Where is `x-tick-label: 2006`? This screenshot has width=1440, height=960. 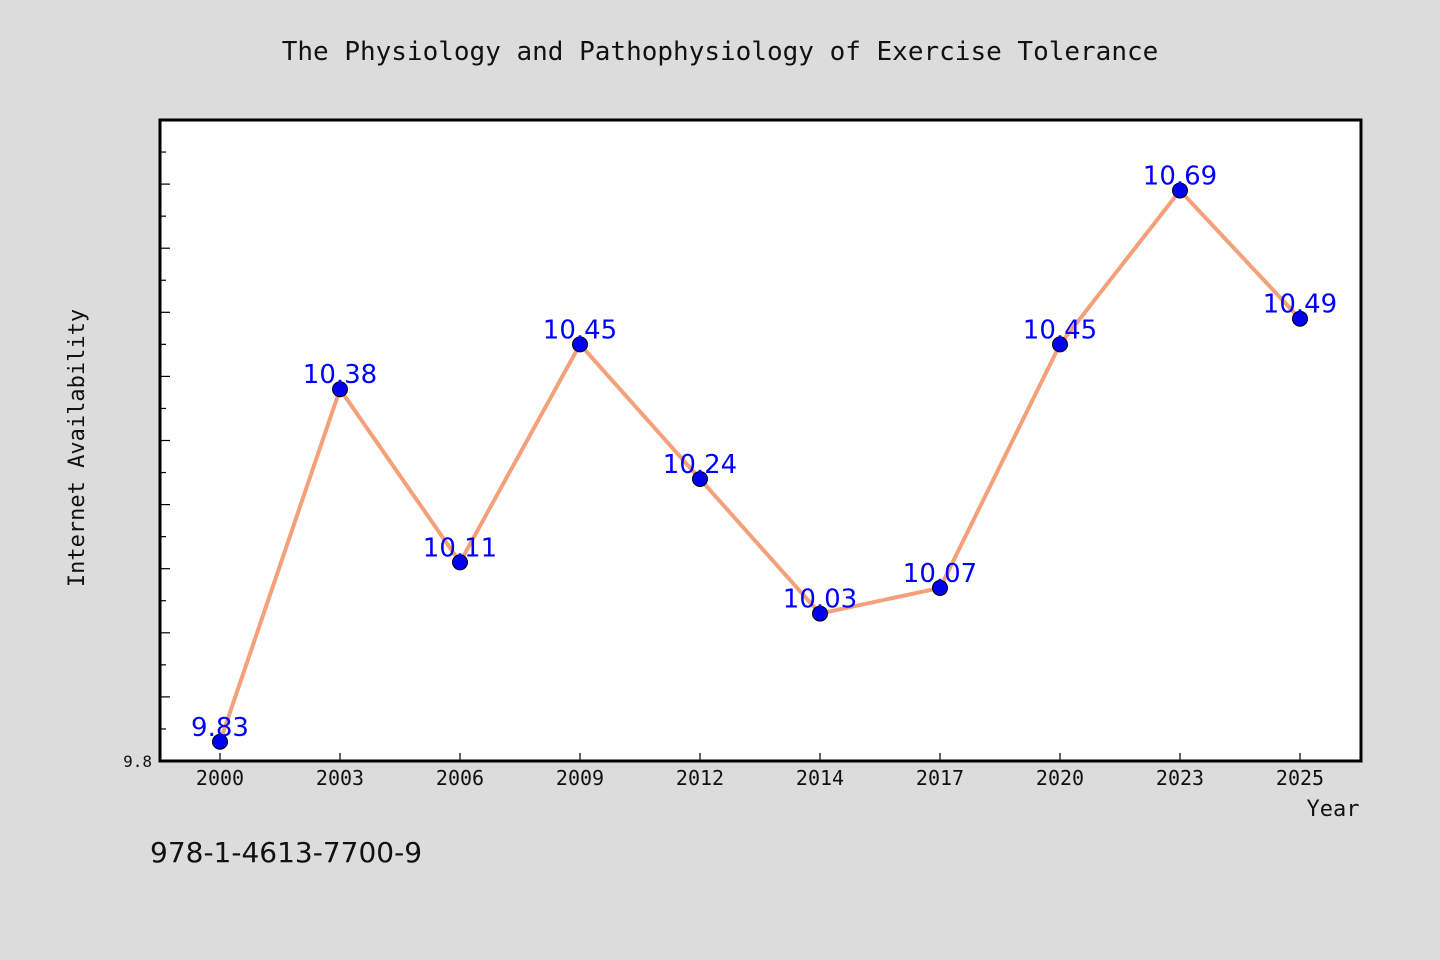
x-tick-label: 2006 is located at coordinates (460, 778).